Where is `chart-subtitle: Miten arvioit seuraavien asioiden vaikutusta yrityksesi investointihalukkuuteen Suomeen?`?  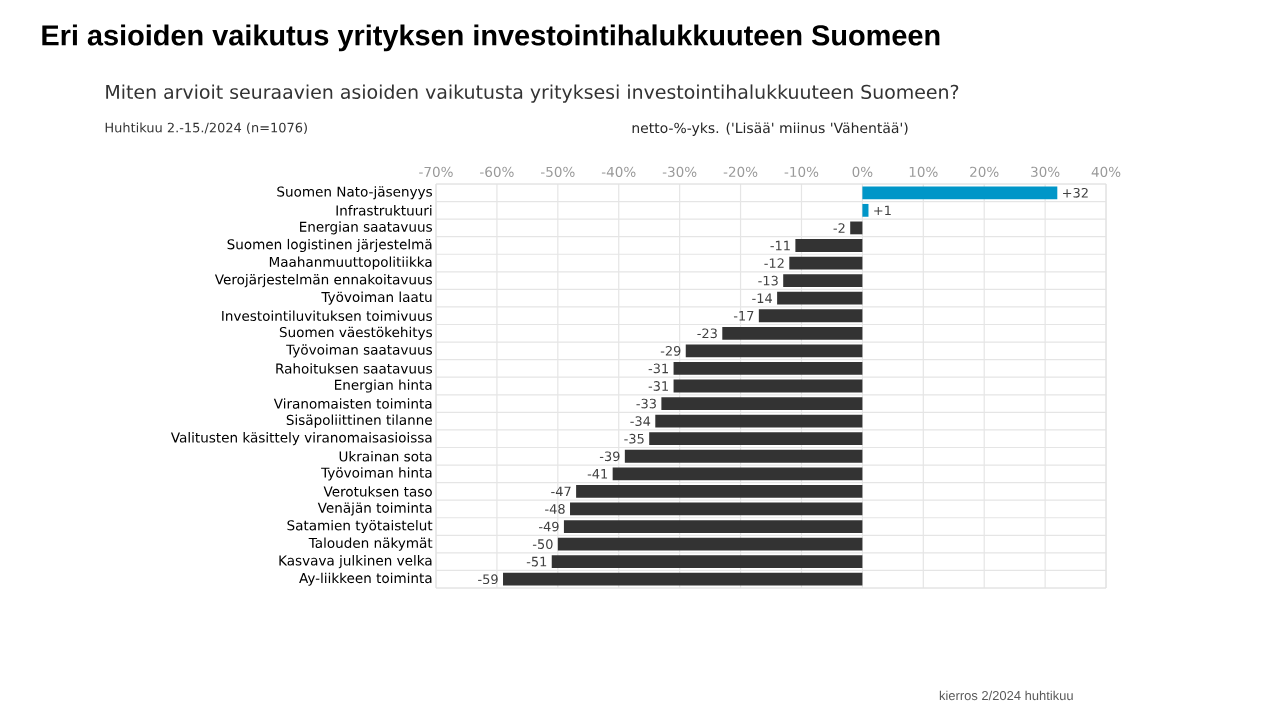
chart-subtitle: Miten arvioit seuraavien asioiden vaikutusta yrityksesi investointihalukkuuteen Suomeen? is located at coordinates (532, 93).